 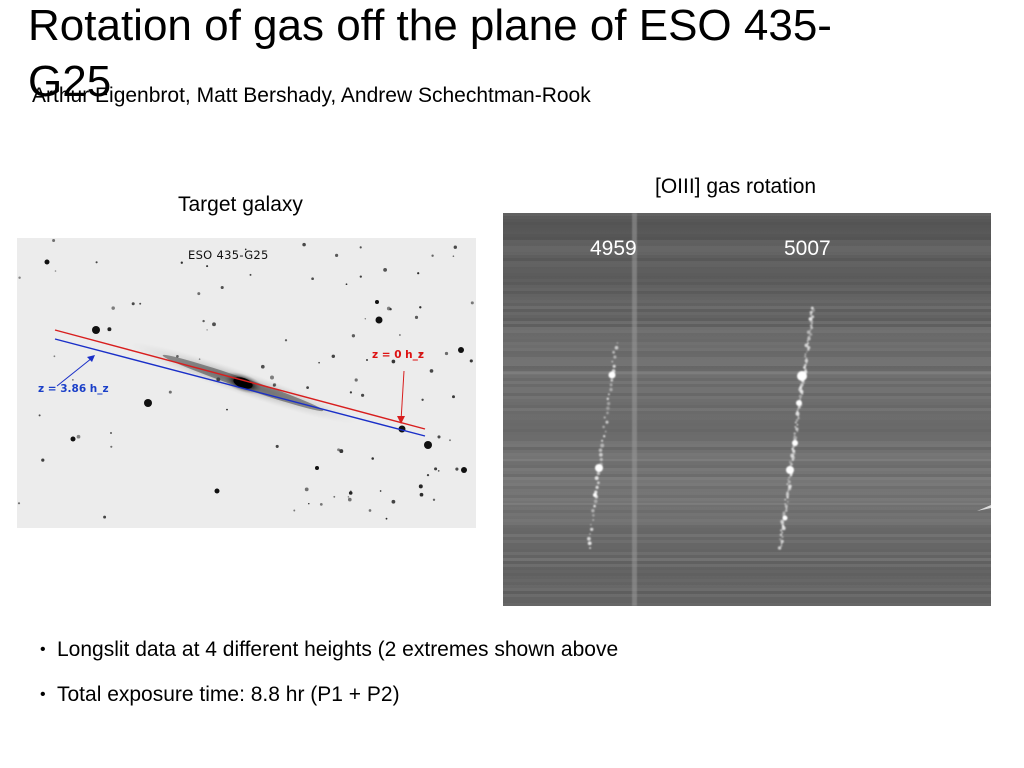 I want to click on emission-lines, so click(x=701, y=428).